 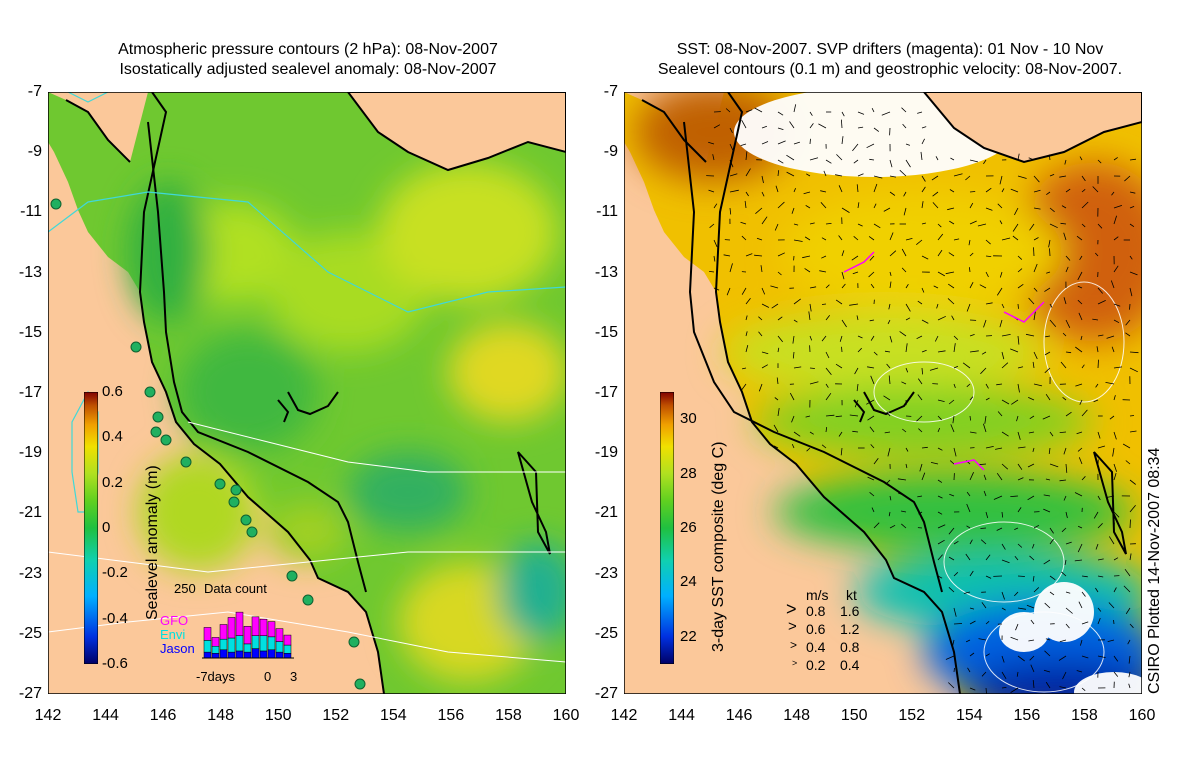 I want to click on y-tick-label: -25, so click(x=606, y=633).